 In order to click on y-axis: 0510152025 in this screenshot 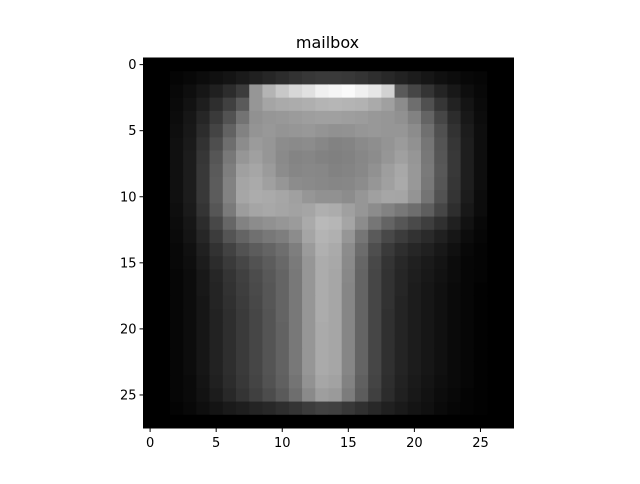, I will do `click(132, 230)`.